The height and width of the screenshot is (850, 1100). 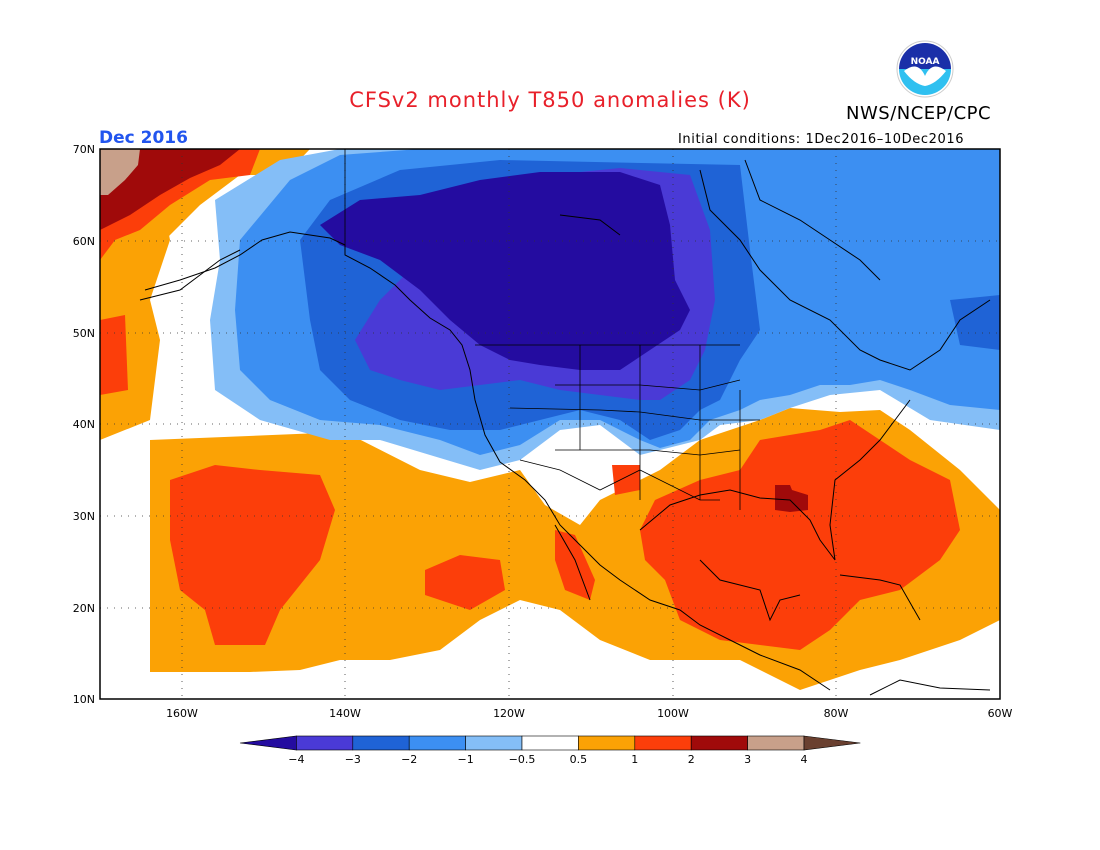 I want to click on lat-label-50: 50N, so click(x=84, y=333).